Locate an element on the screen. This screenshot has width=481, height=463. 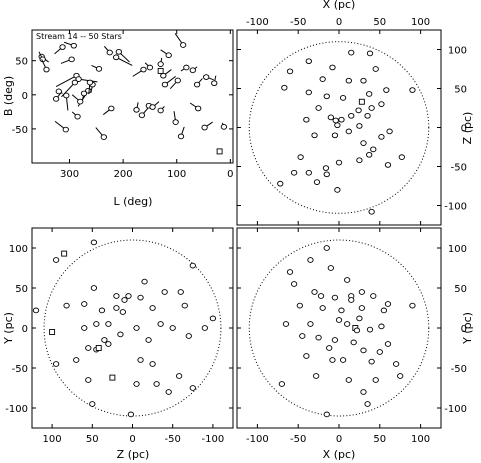
y-tick-label: -50 is located at coordinates (459, 168).